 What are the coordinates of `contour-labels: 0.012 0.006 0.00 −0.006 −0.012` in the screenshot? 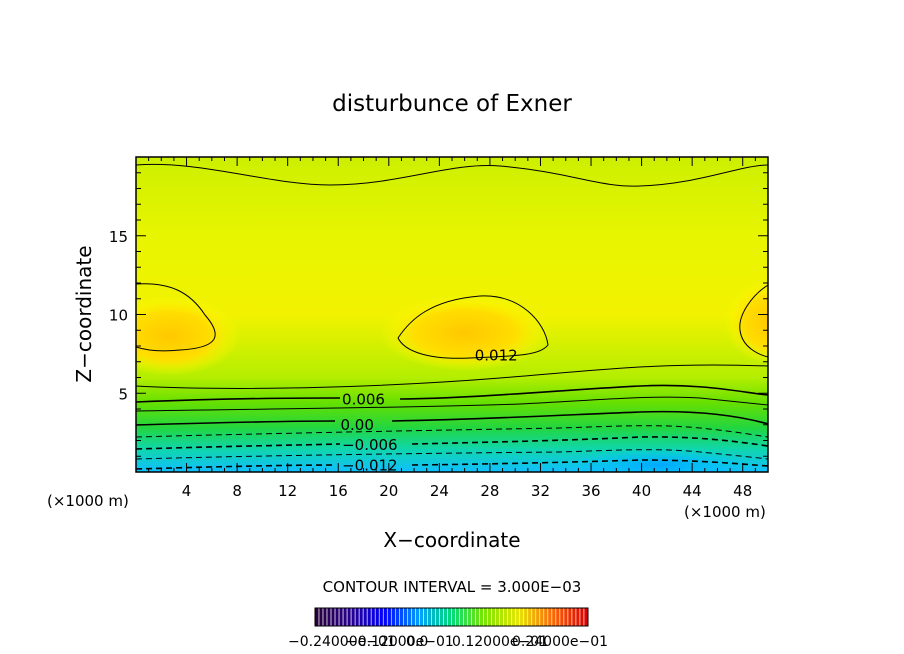 It's located at (428, 410).